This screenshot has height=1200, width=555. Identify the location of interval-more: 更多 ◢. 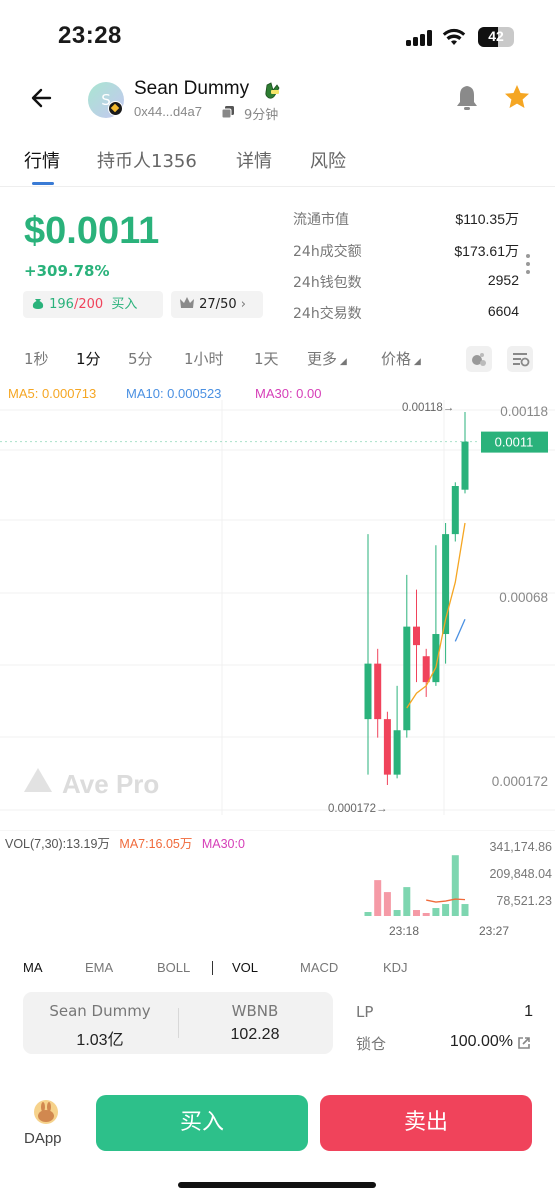
(327, 358).